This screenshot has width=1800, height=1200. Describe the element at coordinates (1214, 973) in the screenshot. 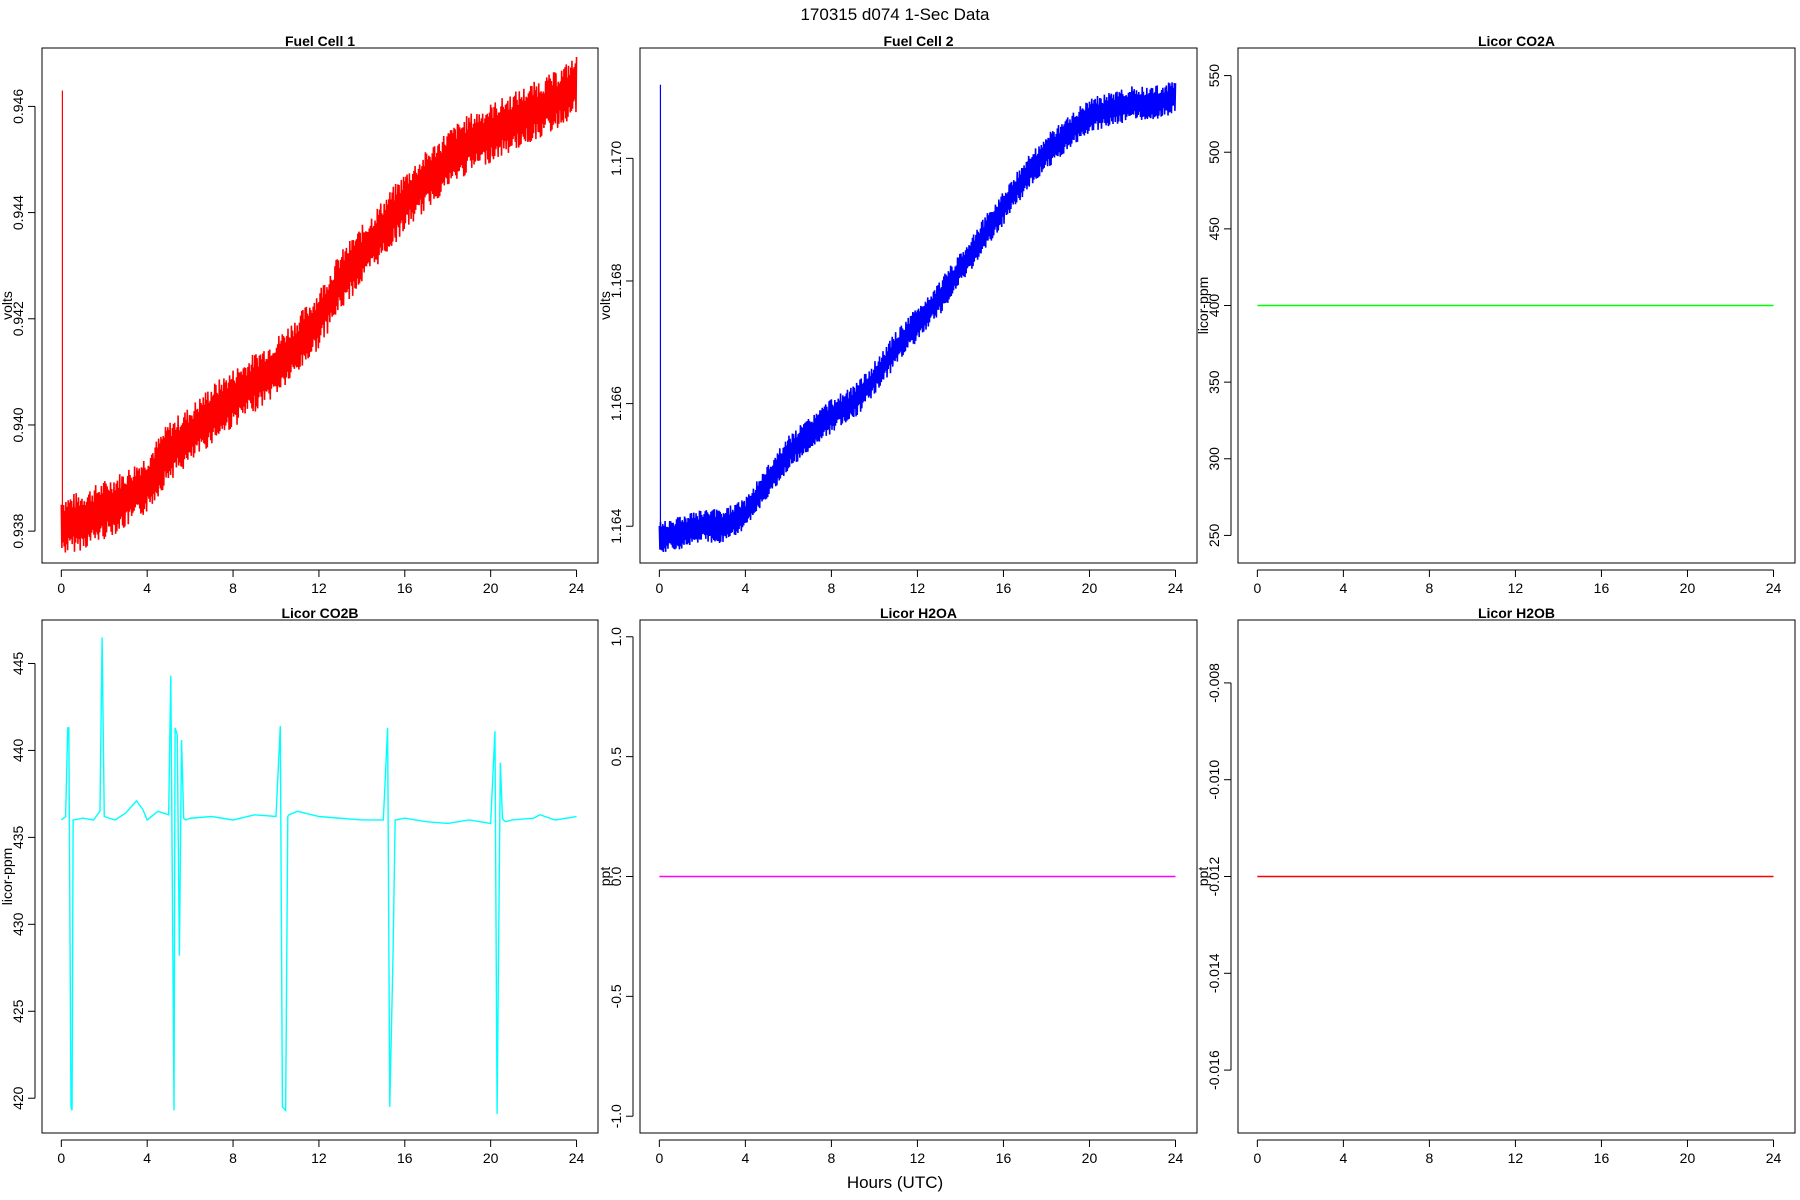

I see `y-tick-label: -0.014` at that location.